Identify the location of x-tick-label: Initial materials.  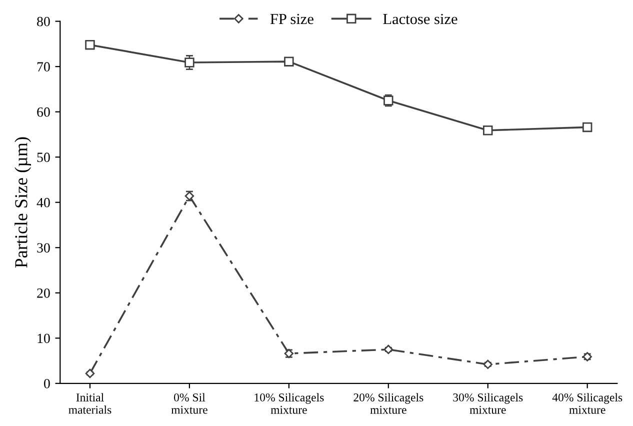
(90, 403).